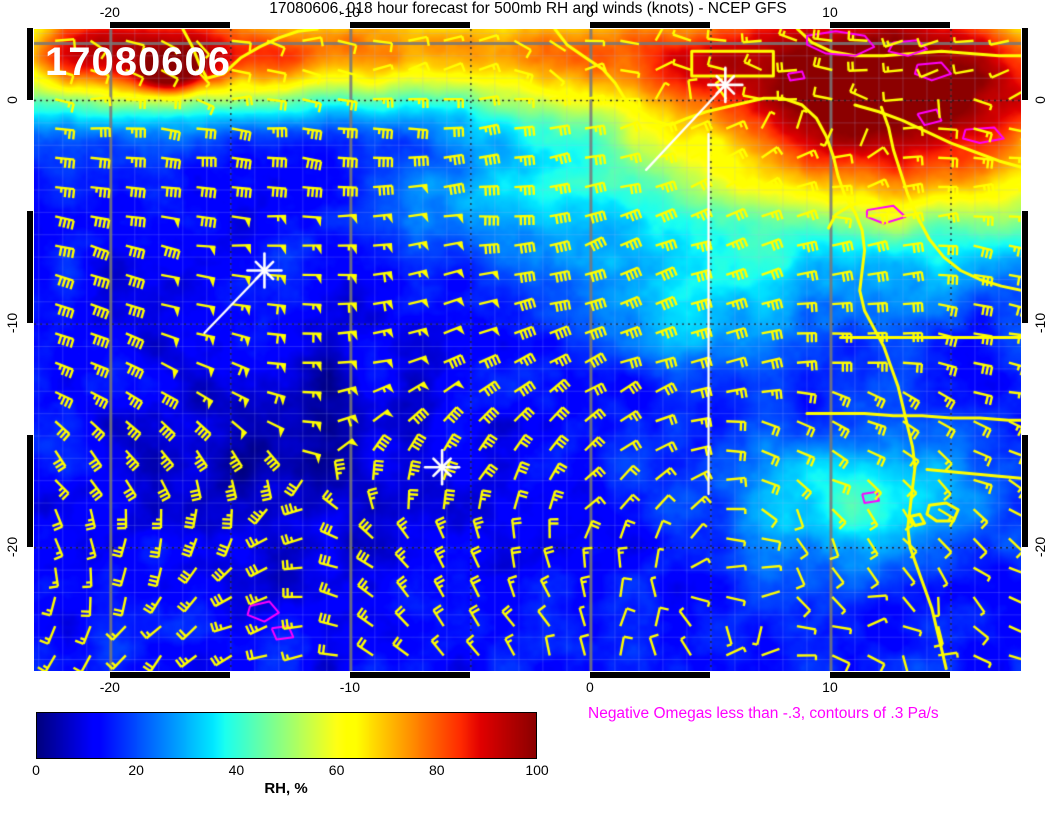  Describe the element at coordinates (1025, 350) in the screenshot. I see `axis-ruler-right` at that location.